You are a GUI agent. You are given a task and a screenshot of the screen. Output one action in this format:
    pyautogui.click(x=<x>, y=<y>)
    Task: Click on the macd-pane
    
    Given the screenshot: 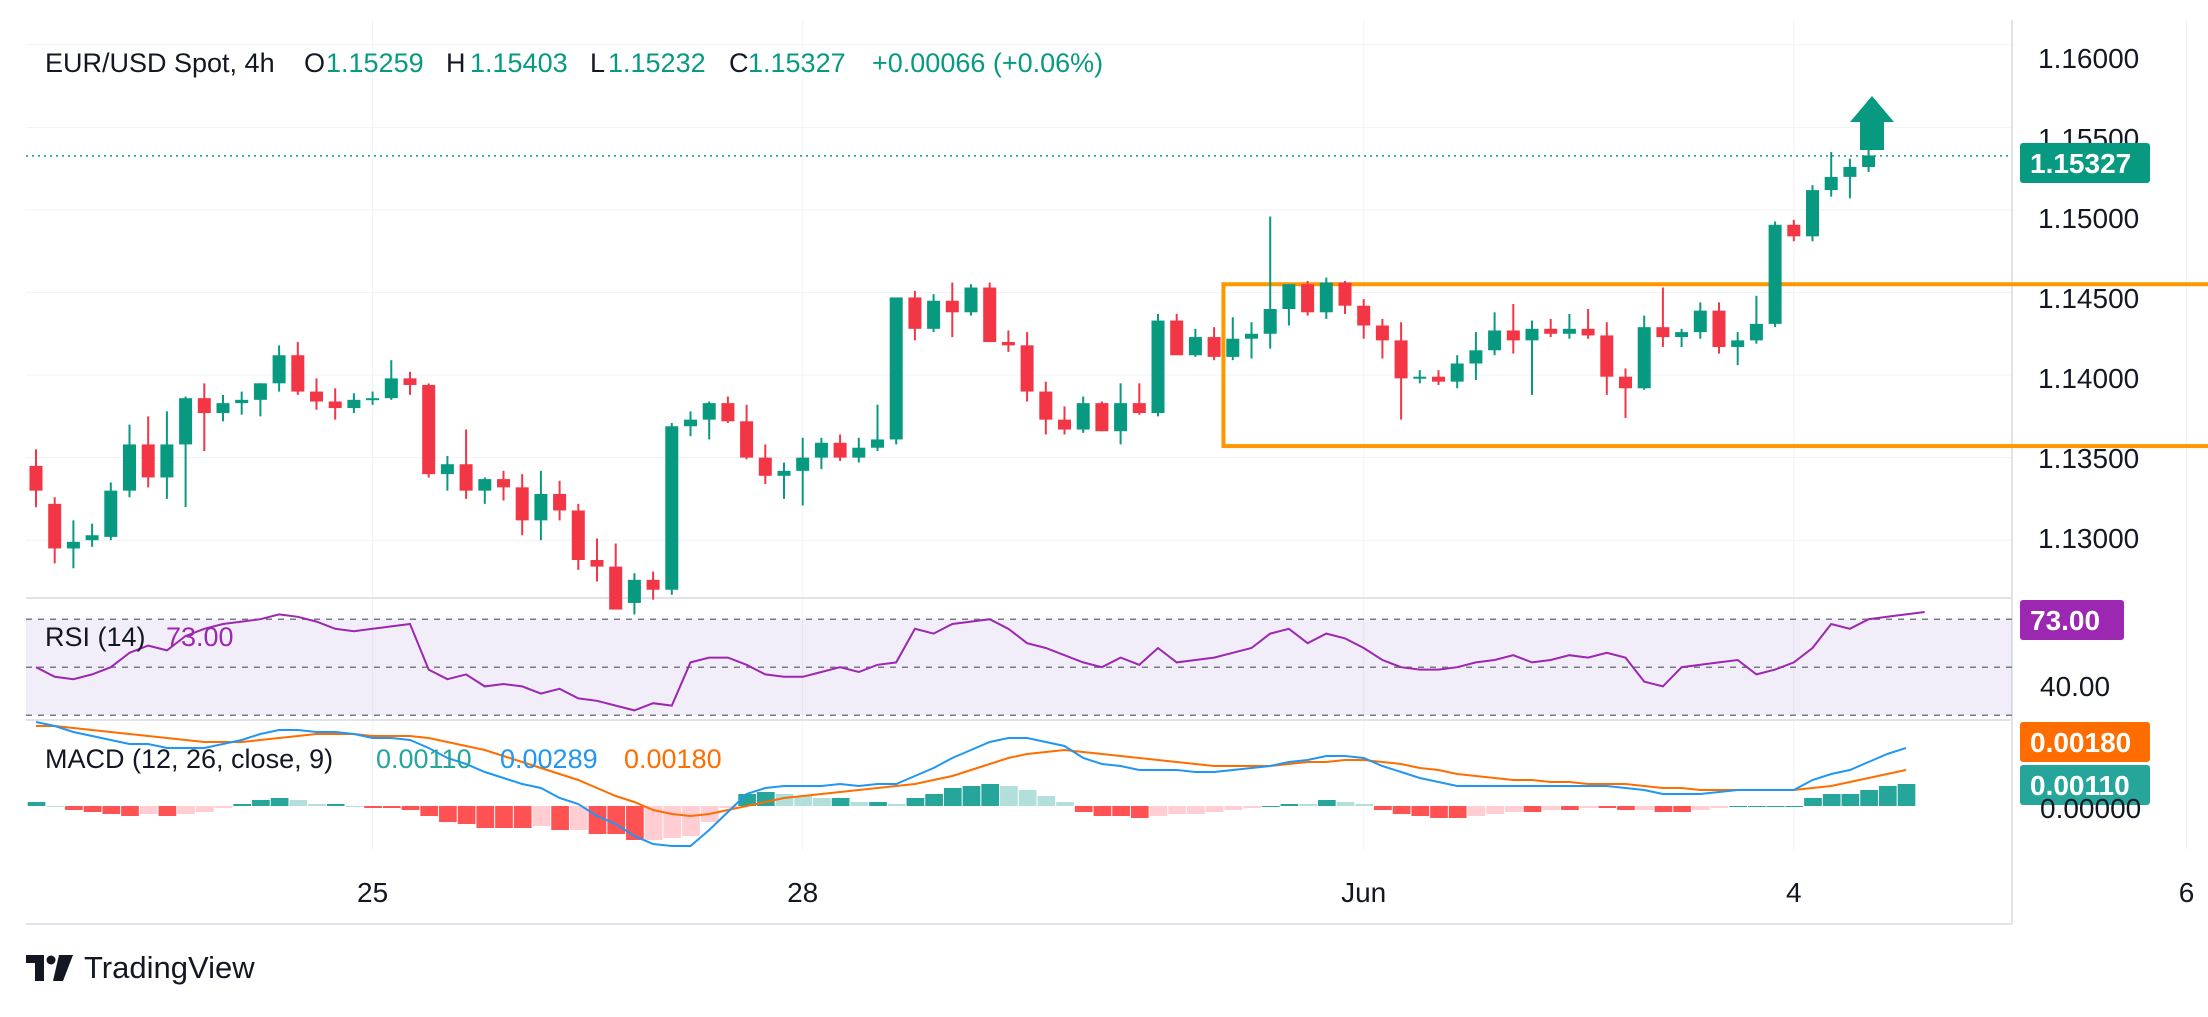 What is the action you would take?
    pyautogui.click(x=971, y=784)
    